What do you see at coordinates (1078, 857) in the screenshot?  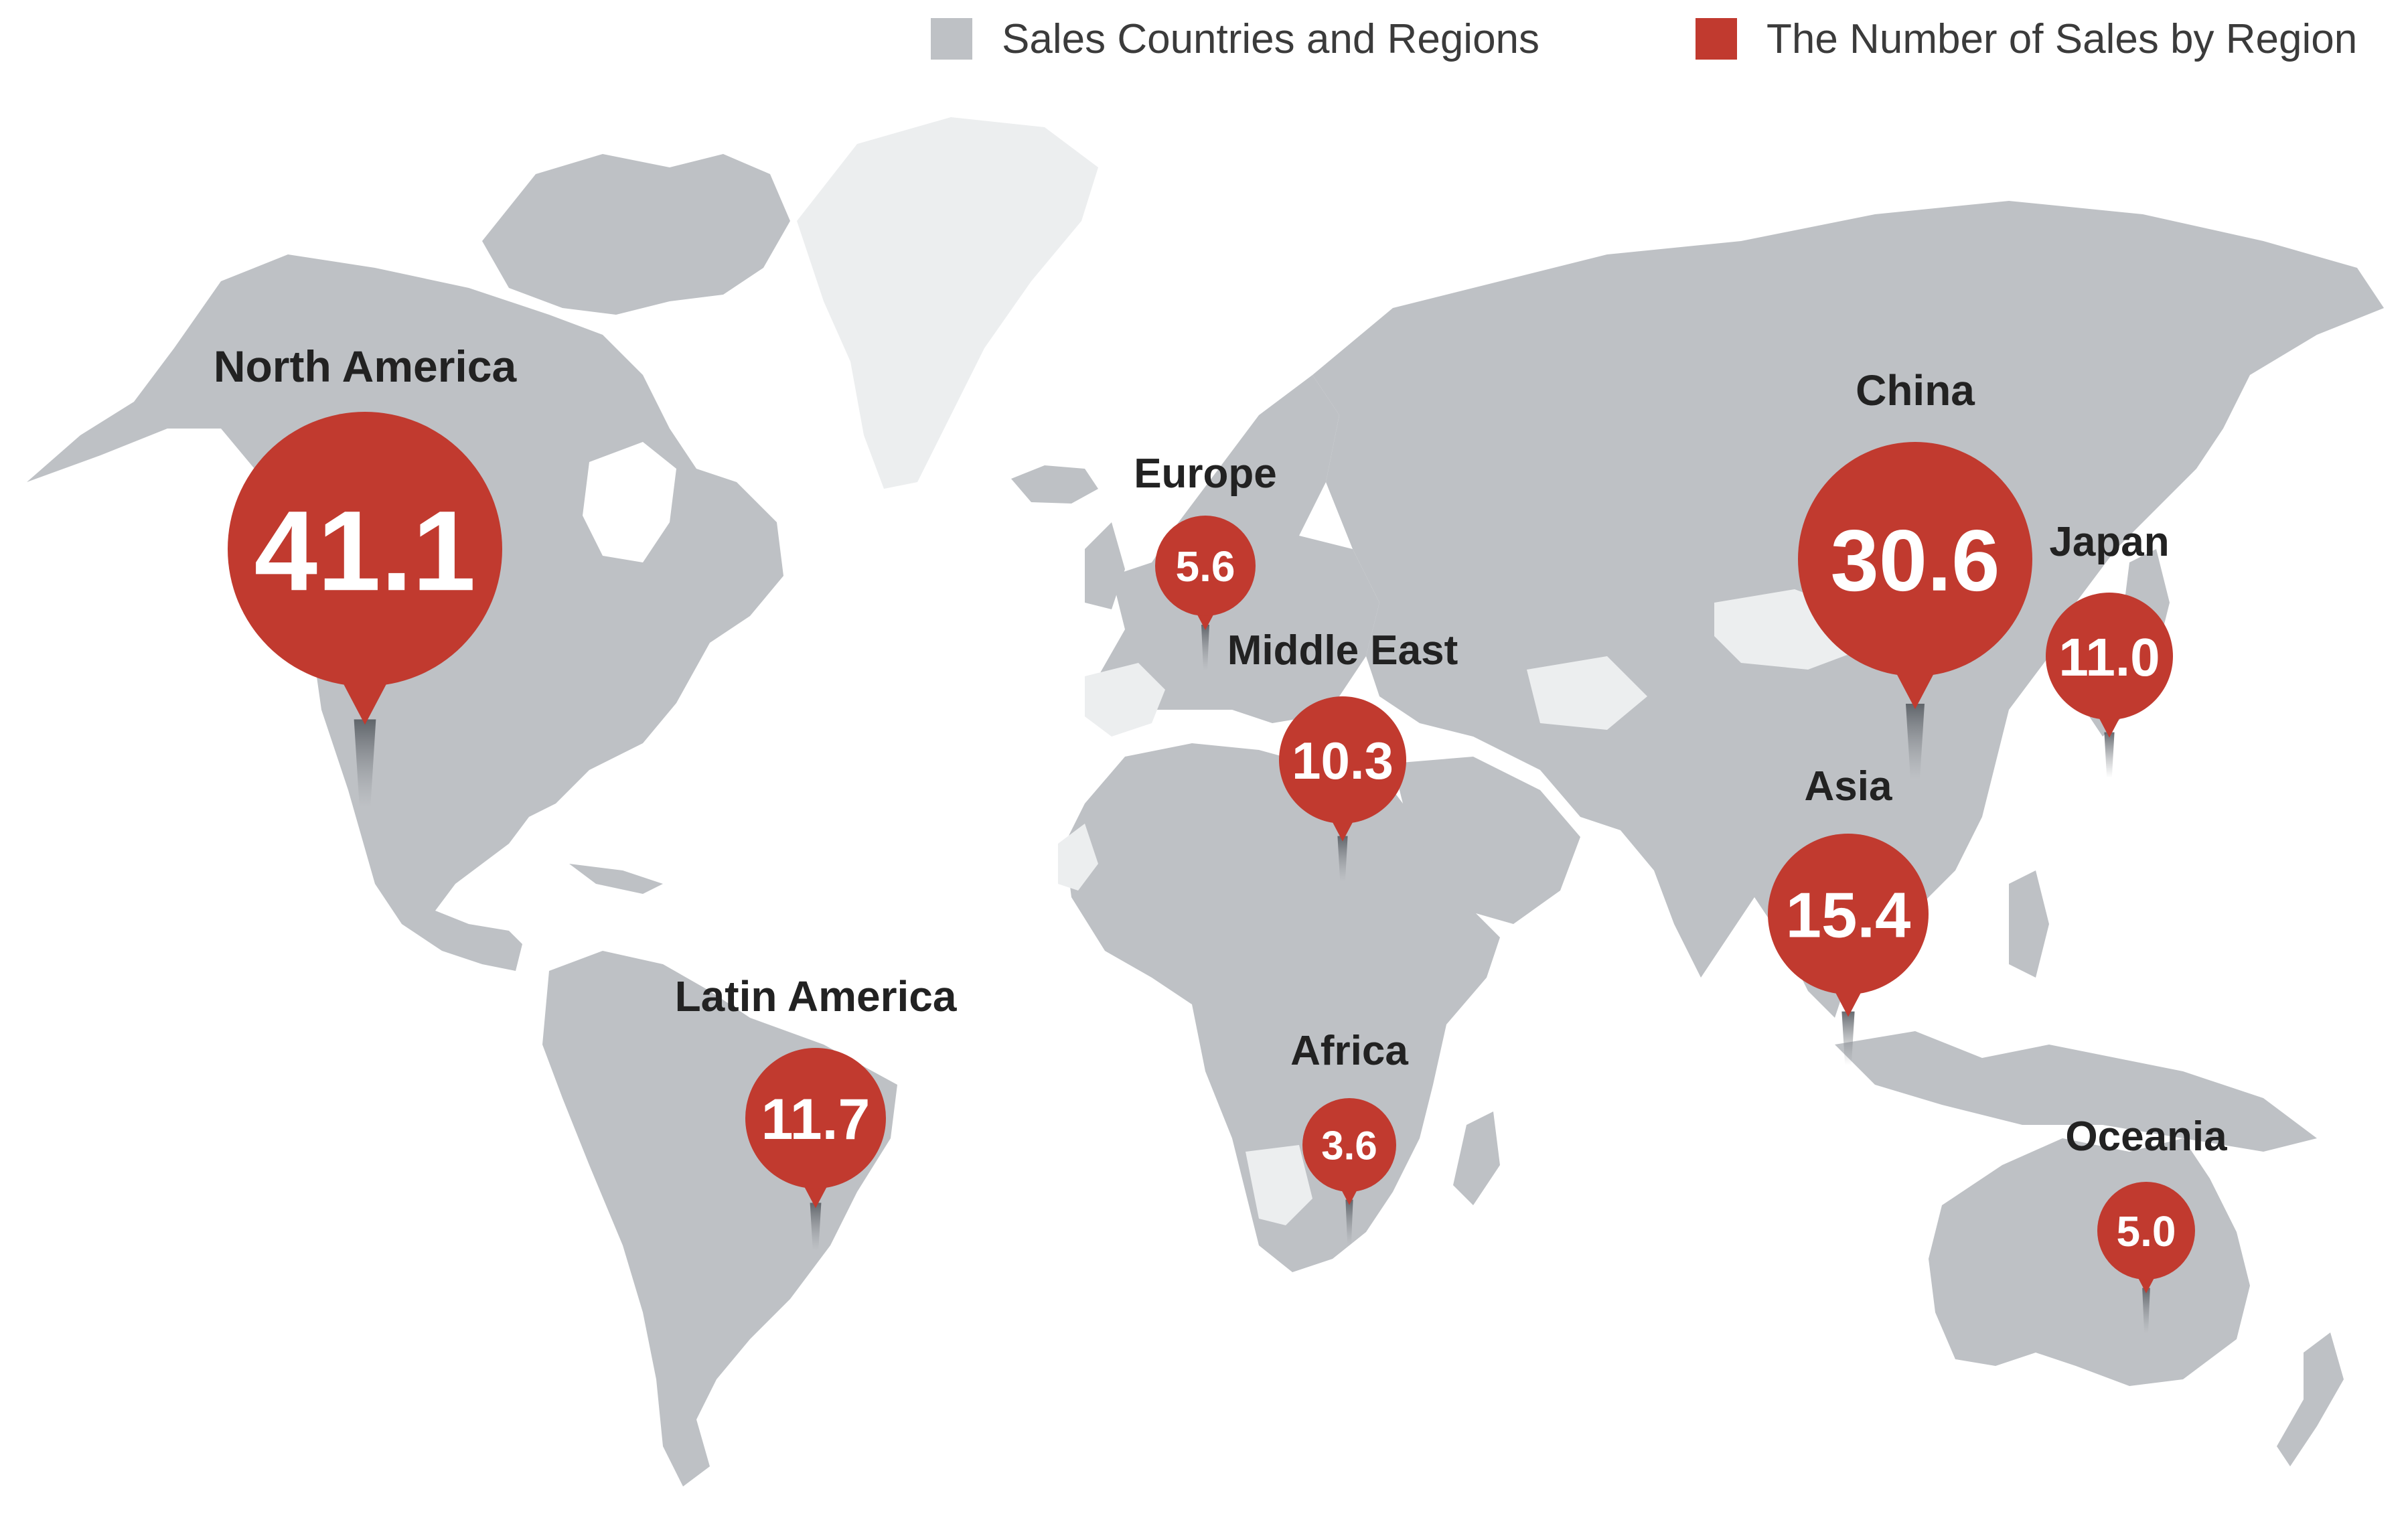 I see `landmass-western-sahara` at bounding box center [1078, 857].